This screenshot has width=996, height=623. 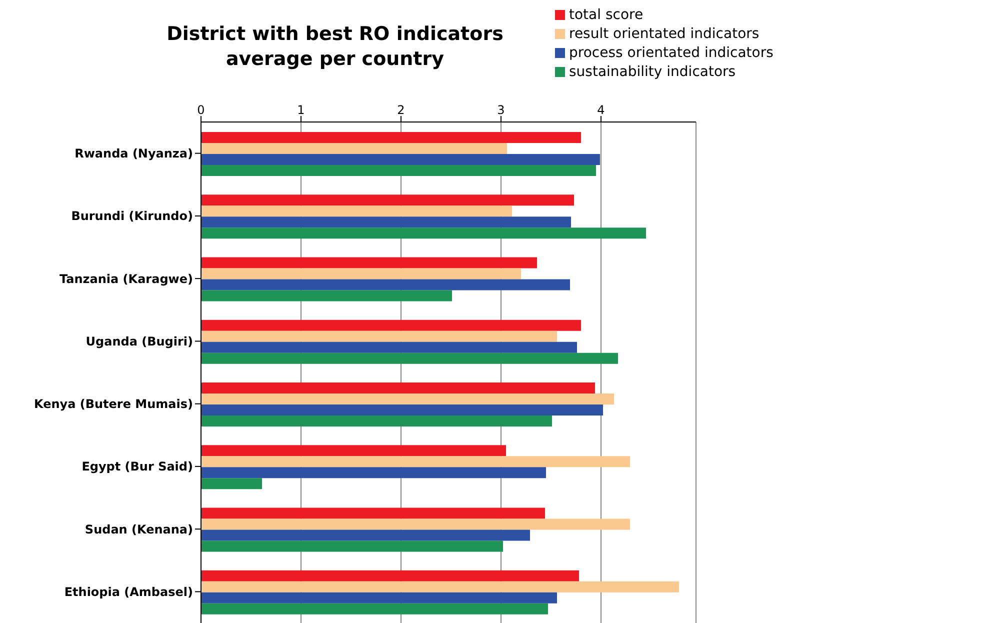 What do you see at coordinates (606, 15) in the screenshot?
I see `legend-label: total score` at bounding box center [606, 15].